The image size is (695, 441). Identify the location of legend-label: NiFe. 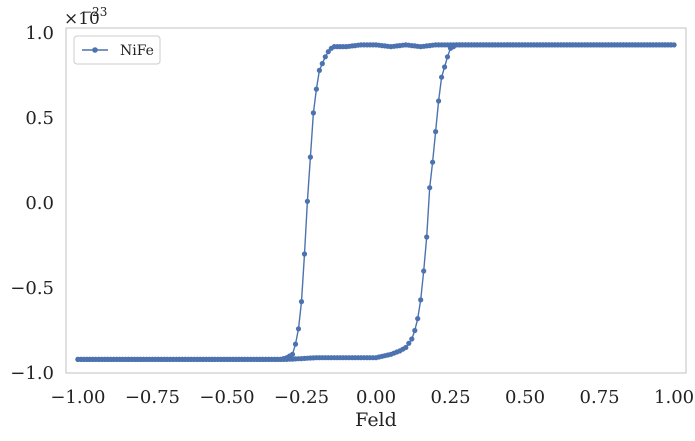
(137, 51).